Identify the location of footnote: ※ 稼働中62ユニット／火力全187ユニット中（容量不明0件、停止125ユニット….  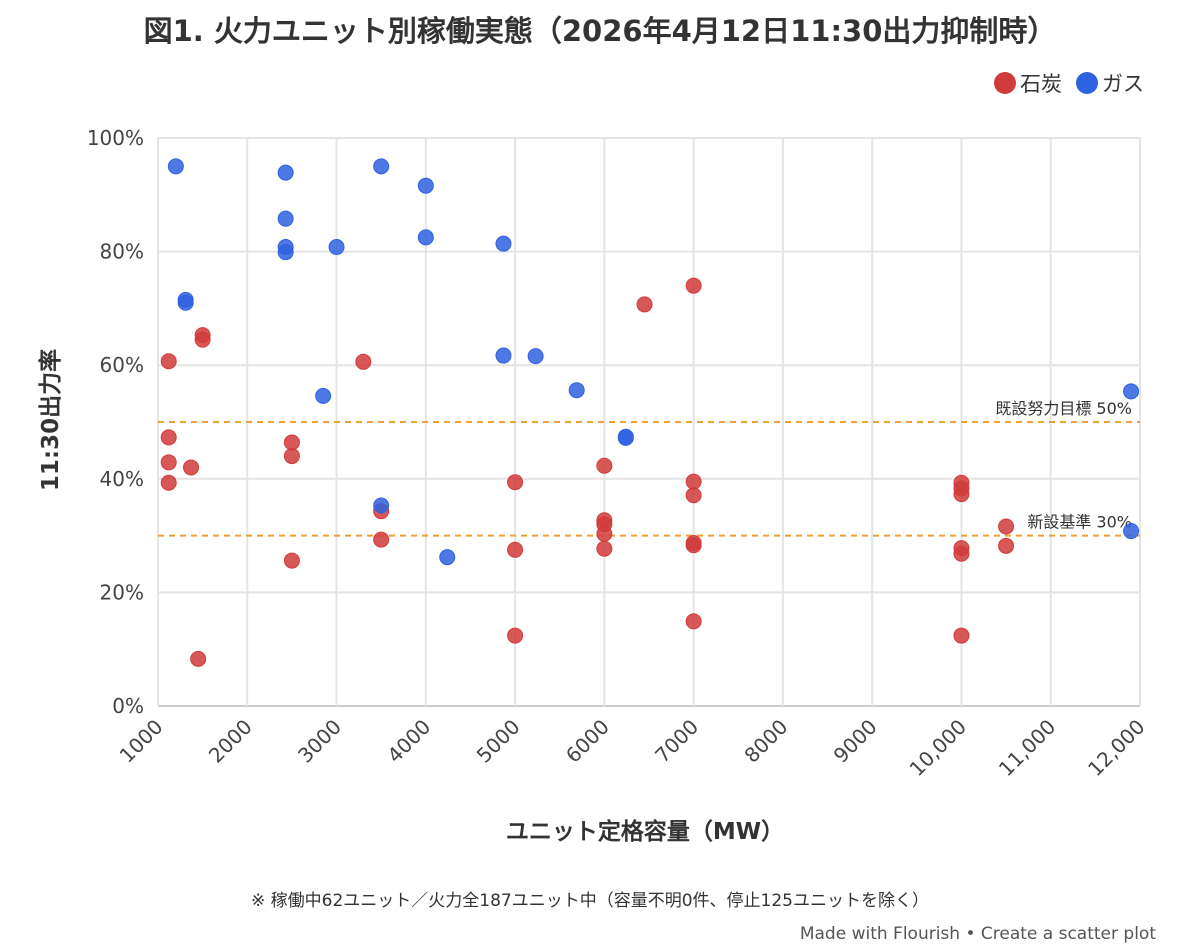
(590, 901).